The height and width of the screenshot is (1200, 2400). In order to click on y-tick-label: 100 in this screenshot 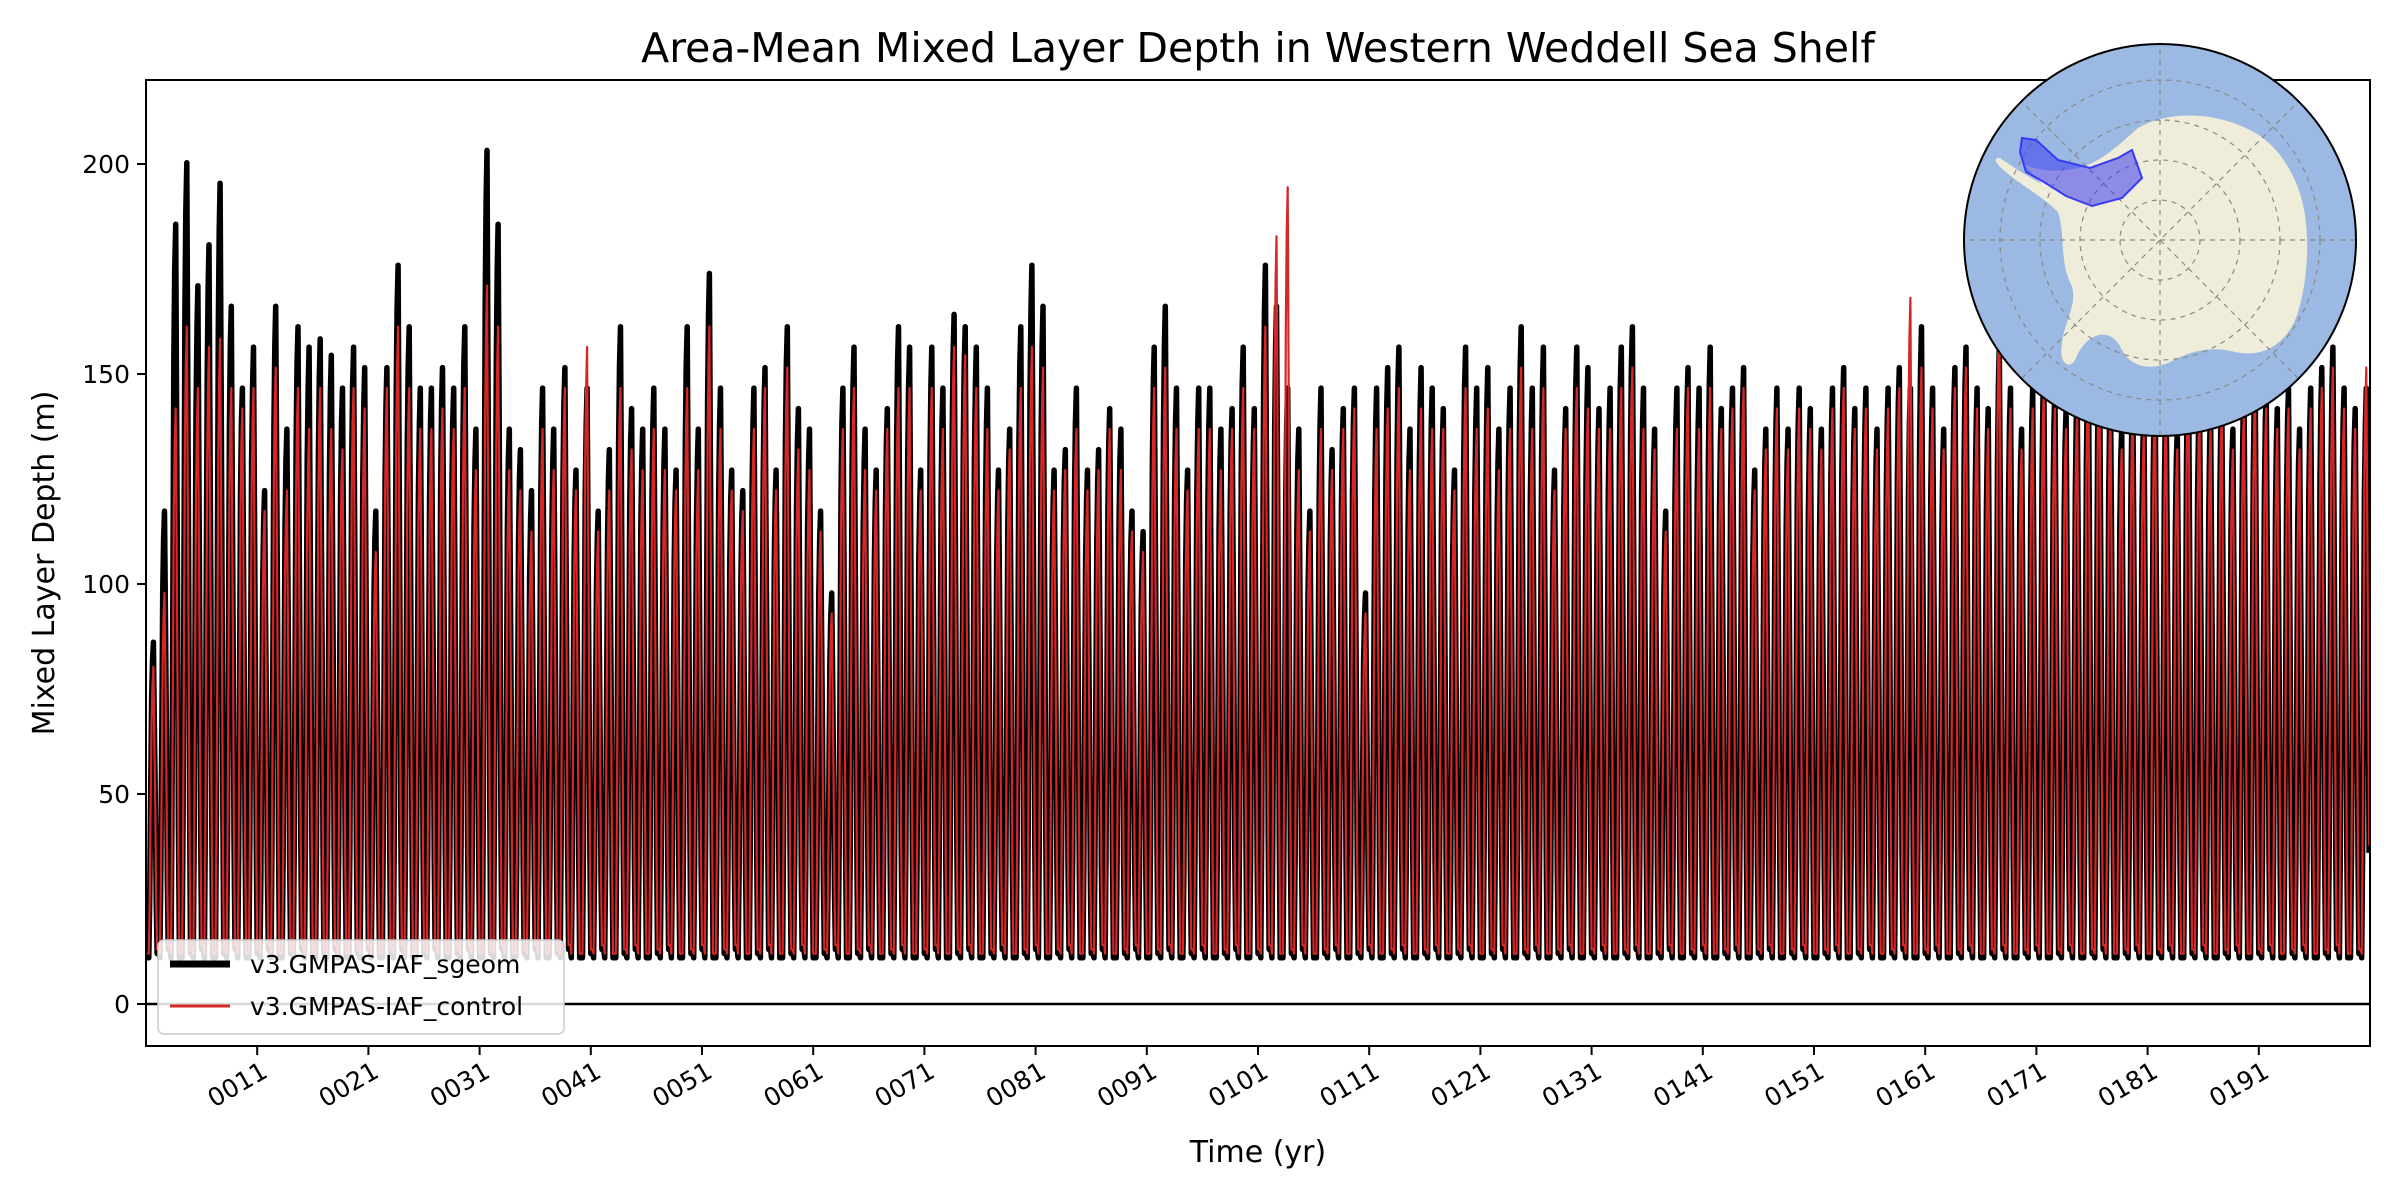, I will do `click(106, 584)`.